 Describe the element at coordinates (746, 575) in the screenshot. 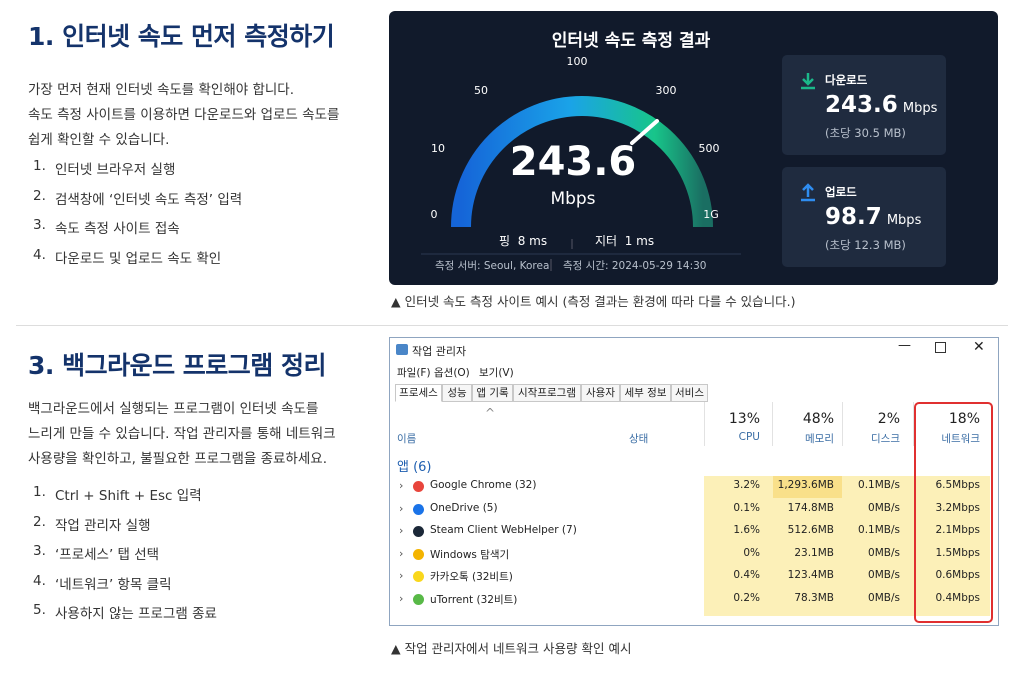

I see `cell-cpu: 0.4%` at that location.